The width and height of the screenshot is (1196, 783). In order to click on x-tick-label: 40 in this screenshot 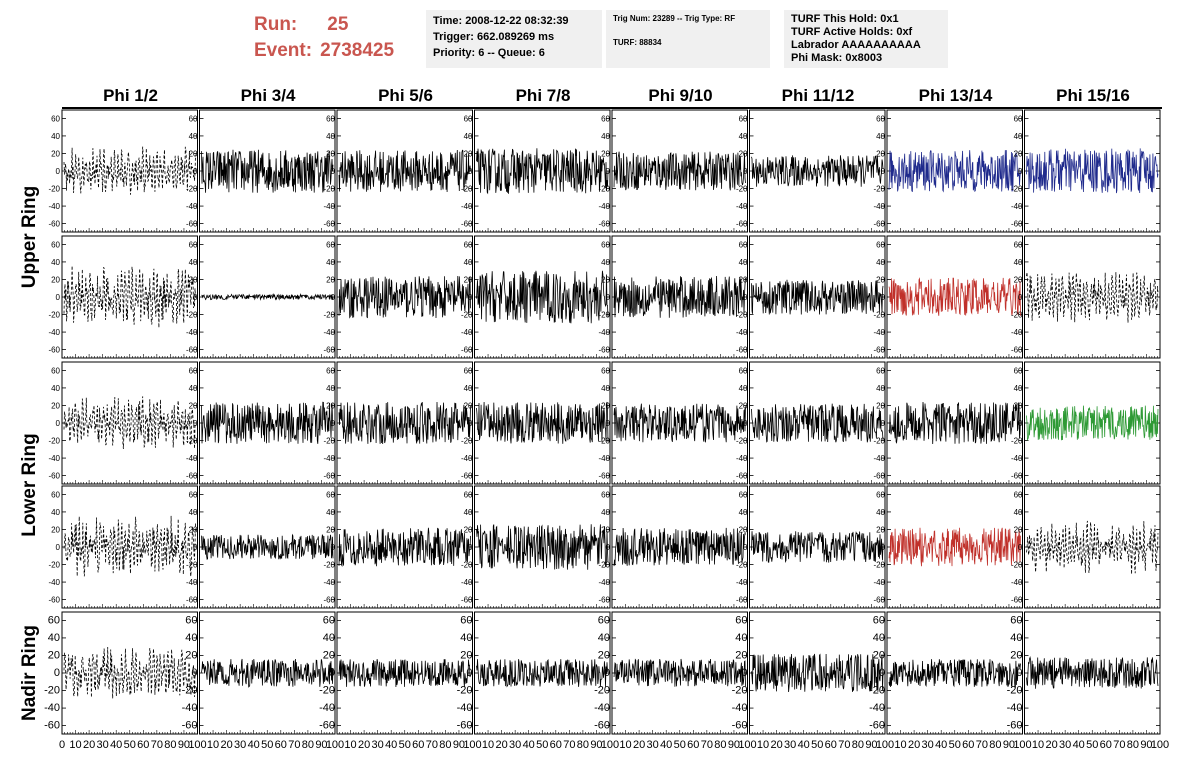, I will do `click(391, 745)`.